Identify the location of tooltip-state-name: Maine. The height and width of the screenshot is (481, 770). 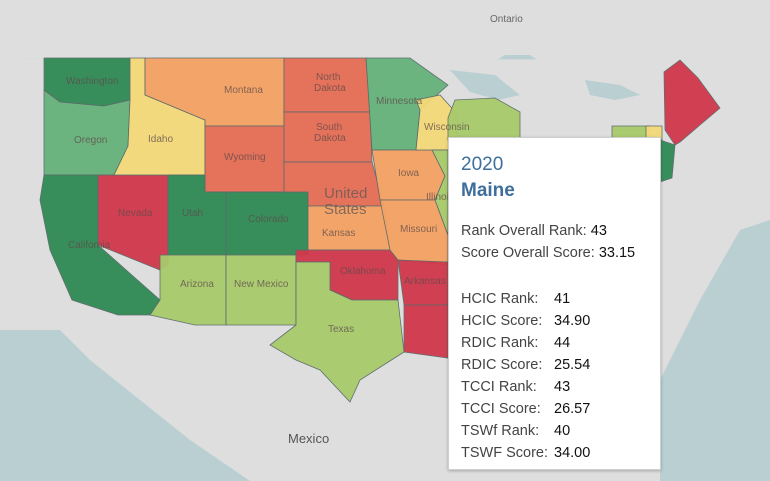
(488, 190).